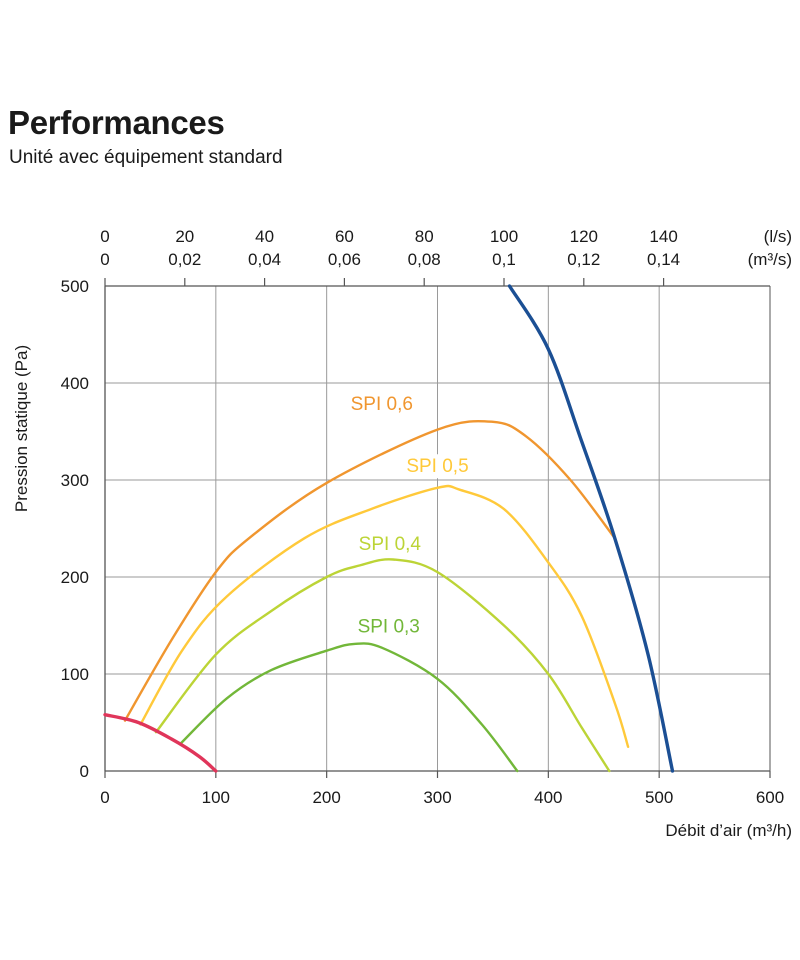 This screenshot has width=800, height=960. I want to click on y-tick-label: 300, so click(75, 480).